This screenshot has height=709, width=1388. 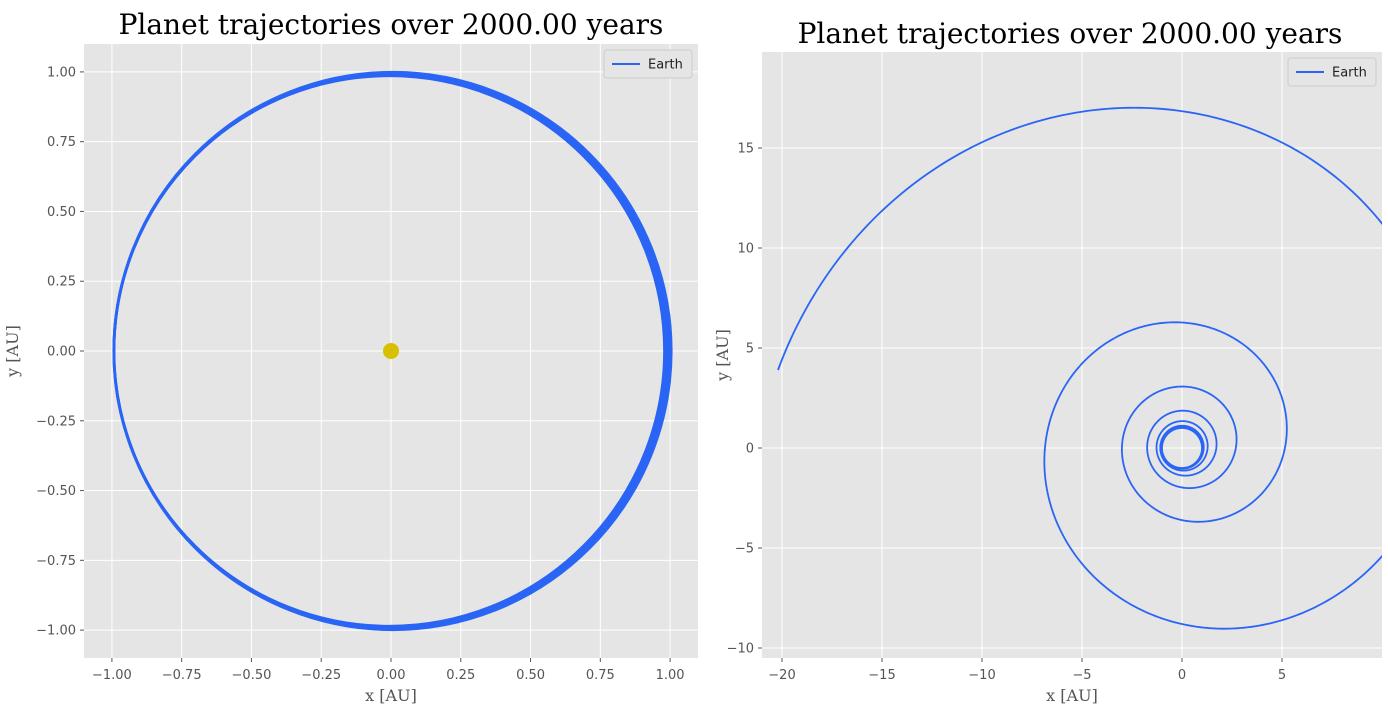 I want to click on x-tick-label: 0.50, so click(x=530, y=675).